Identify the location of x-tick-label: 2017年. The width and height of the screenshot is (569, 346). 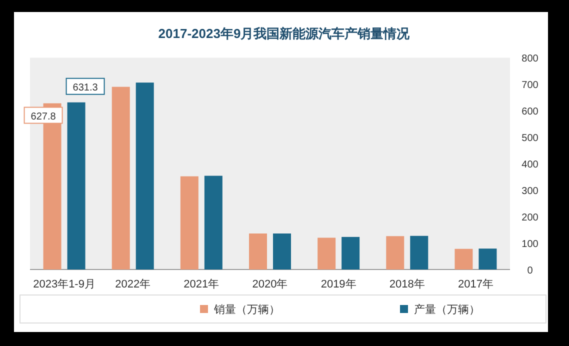
(476, 284).